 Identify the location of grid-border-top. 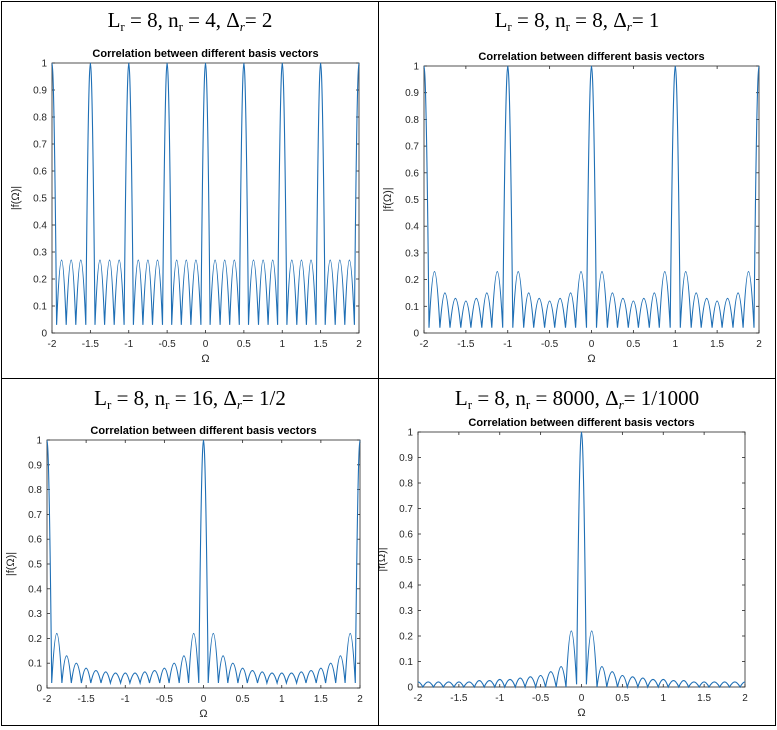
(388, 1).